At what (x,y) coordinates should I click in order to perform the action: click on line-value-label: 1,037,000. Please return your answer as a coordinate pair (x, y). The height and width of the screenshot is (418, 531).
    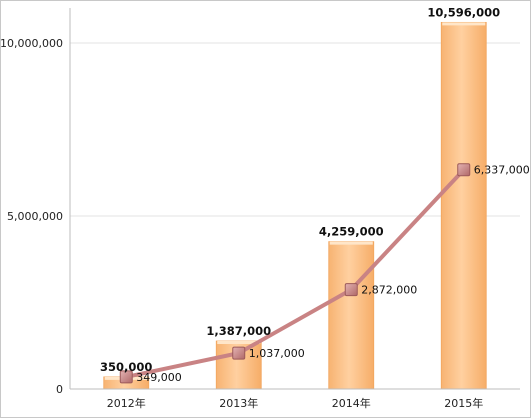
    Looking at the image, I should click on (277, 353).